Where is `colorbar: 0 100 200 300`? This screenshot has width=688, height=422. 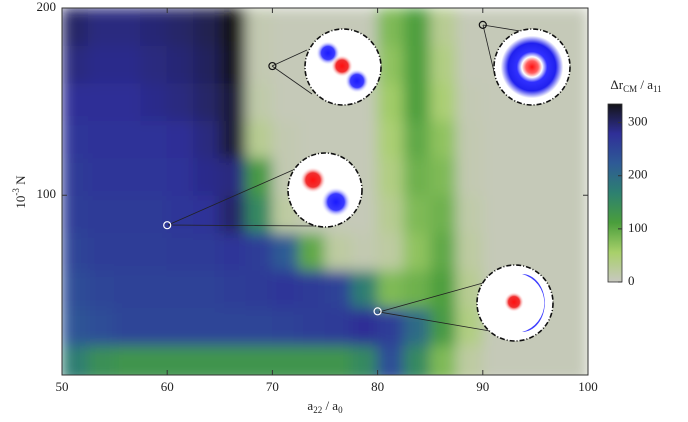 colorbar: 0 100 200 300 is located at coordinates (627, 195).